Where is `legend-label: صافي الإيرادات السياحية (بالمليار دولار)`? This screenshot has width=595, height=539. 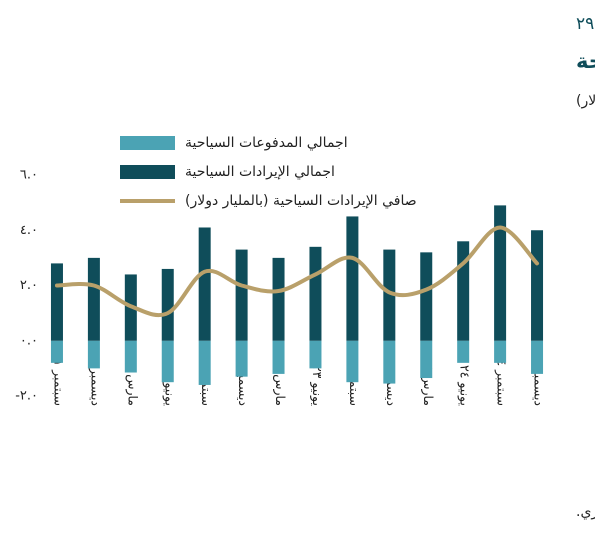
legend-label: صافي الإيرادات السياحية (بالمليار دولار) is located at coordinates (301, 201).